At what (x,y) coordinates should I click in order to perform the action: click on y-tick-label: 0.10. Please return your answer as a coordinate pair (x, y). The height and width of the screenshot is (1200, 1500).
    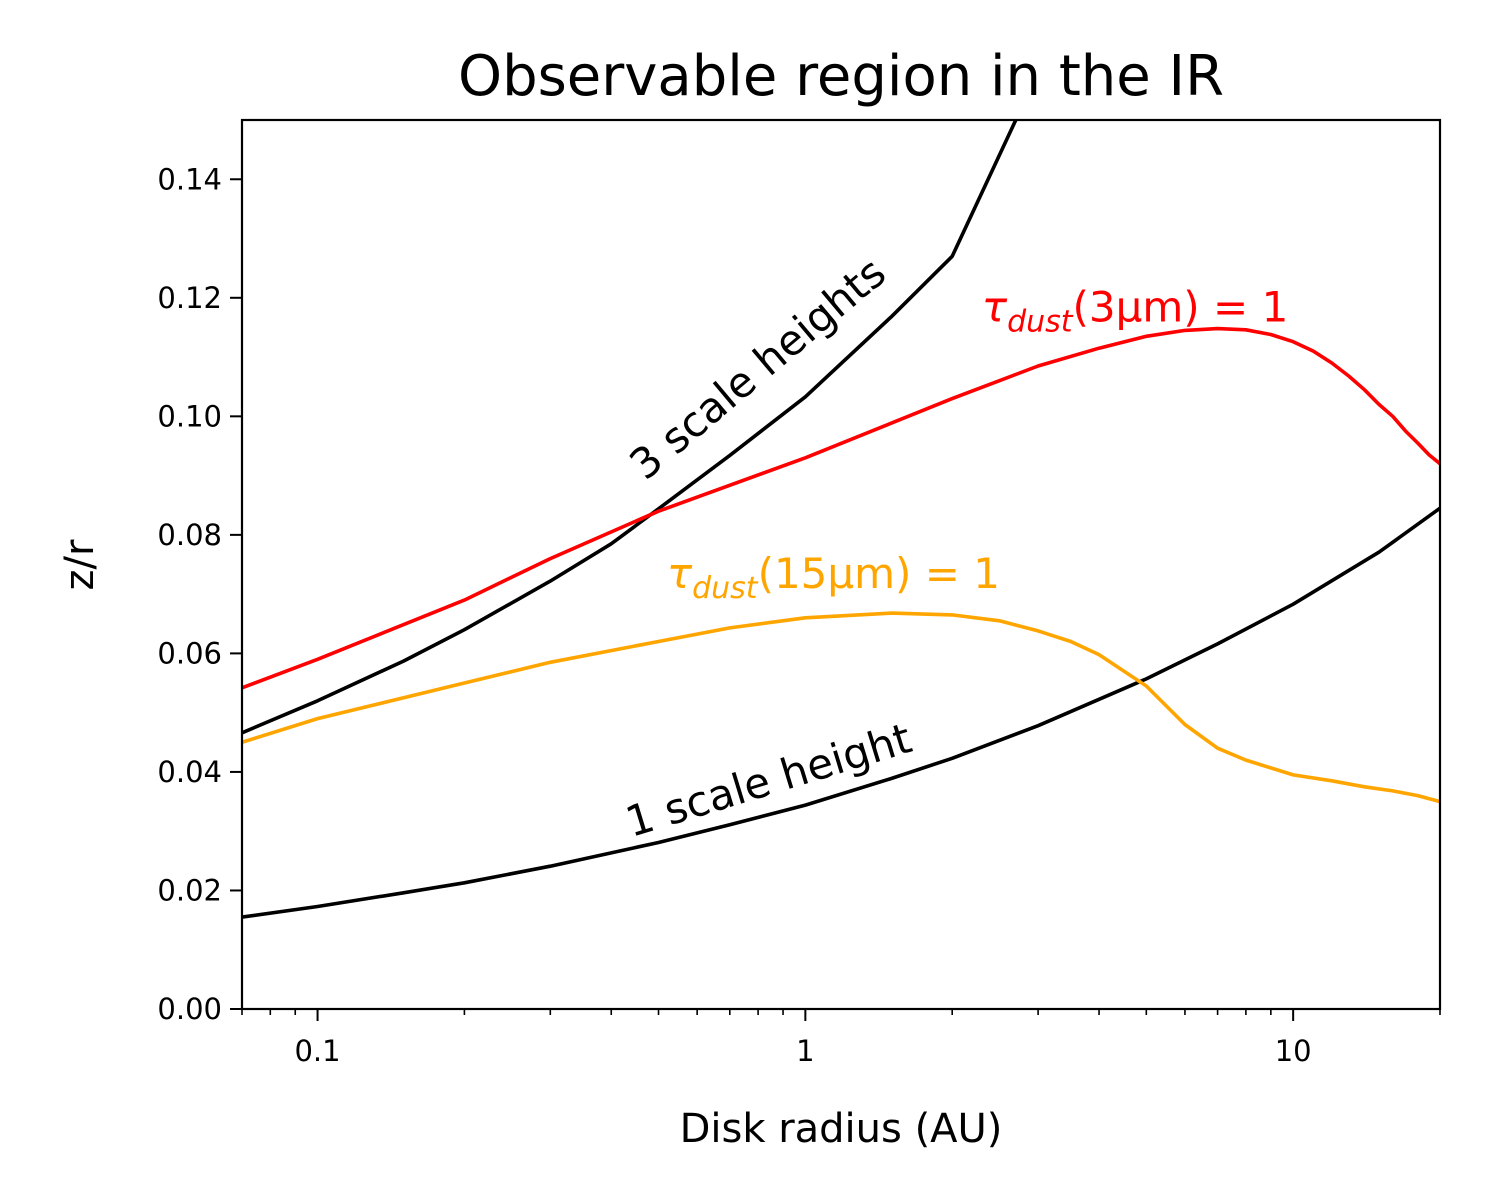
    Looking at the image, I should click on (189, 416).